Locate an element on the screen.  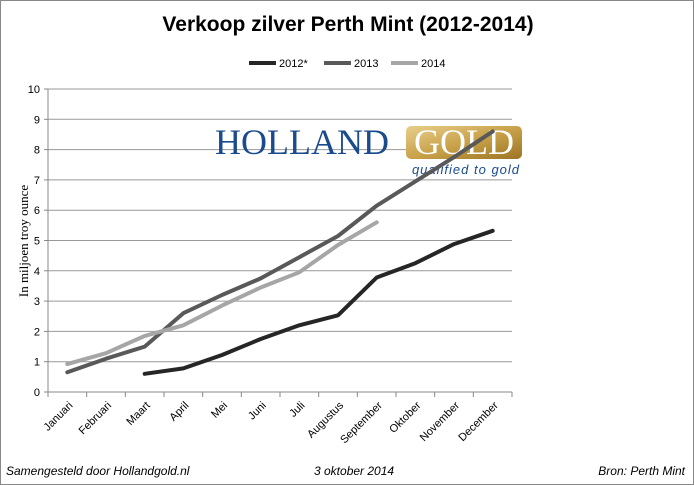
y-tick-label: 5 is located at coordinates (37, 242).